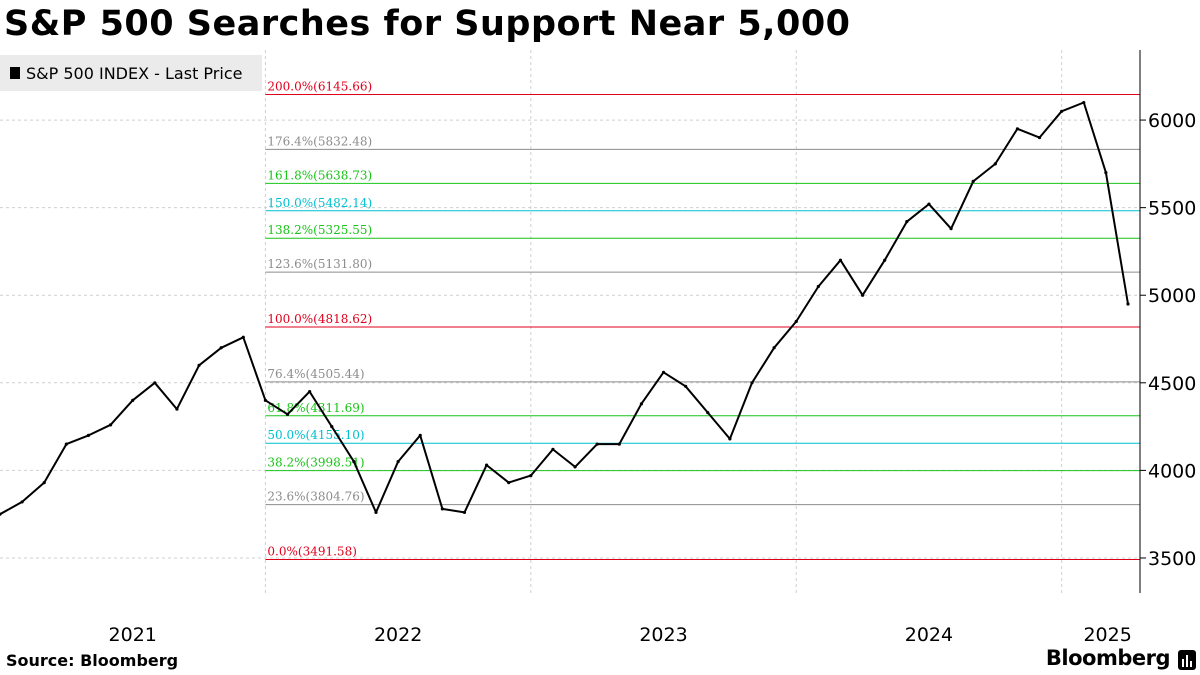  Describe the element at coordinates (134, 73) in the screenshot. I see `legend-label: S&P 500 INDEX - Last Price` at that location.